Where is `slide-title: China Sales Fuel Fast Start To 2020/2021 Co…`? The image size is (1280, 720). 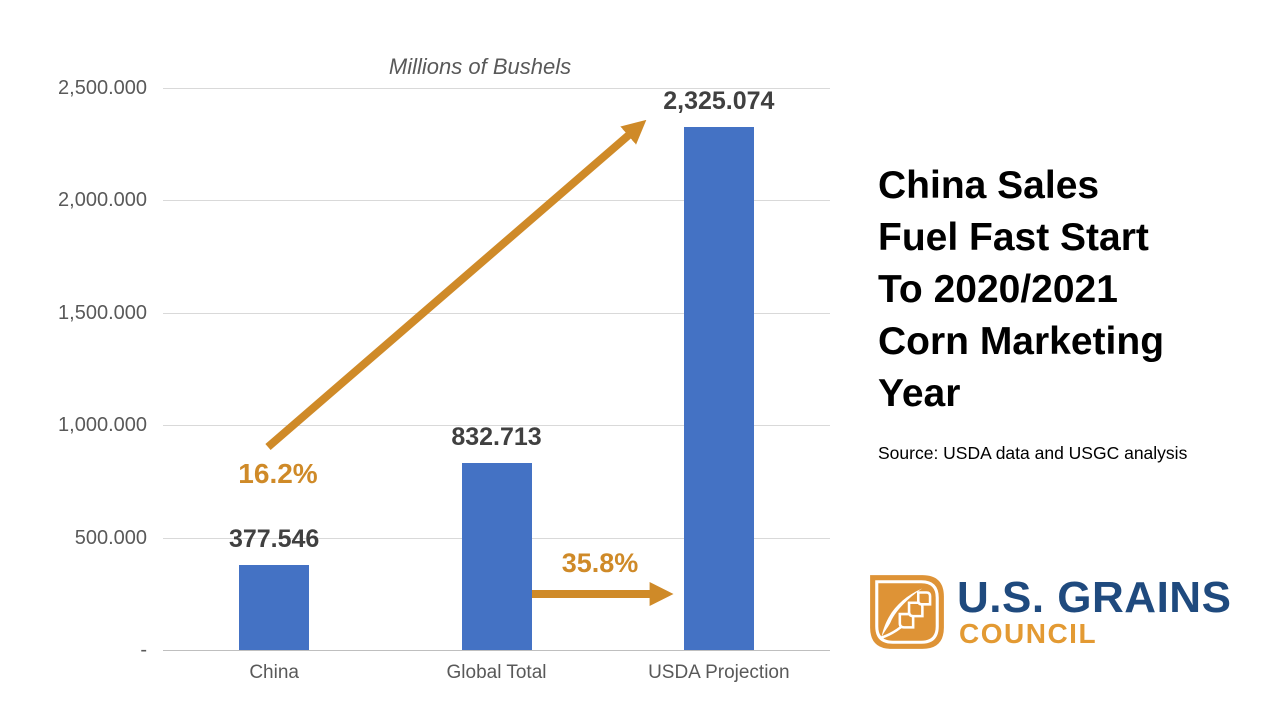
slide-title: China Sales Fuel Fast Start To 2020/2021 Co… is located at coordinates (1068, 290).